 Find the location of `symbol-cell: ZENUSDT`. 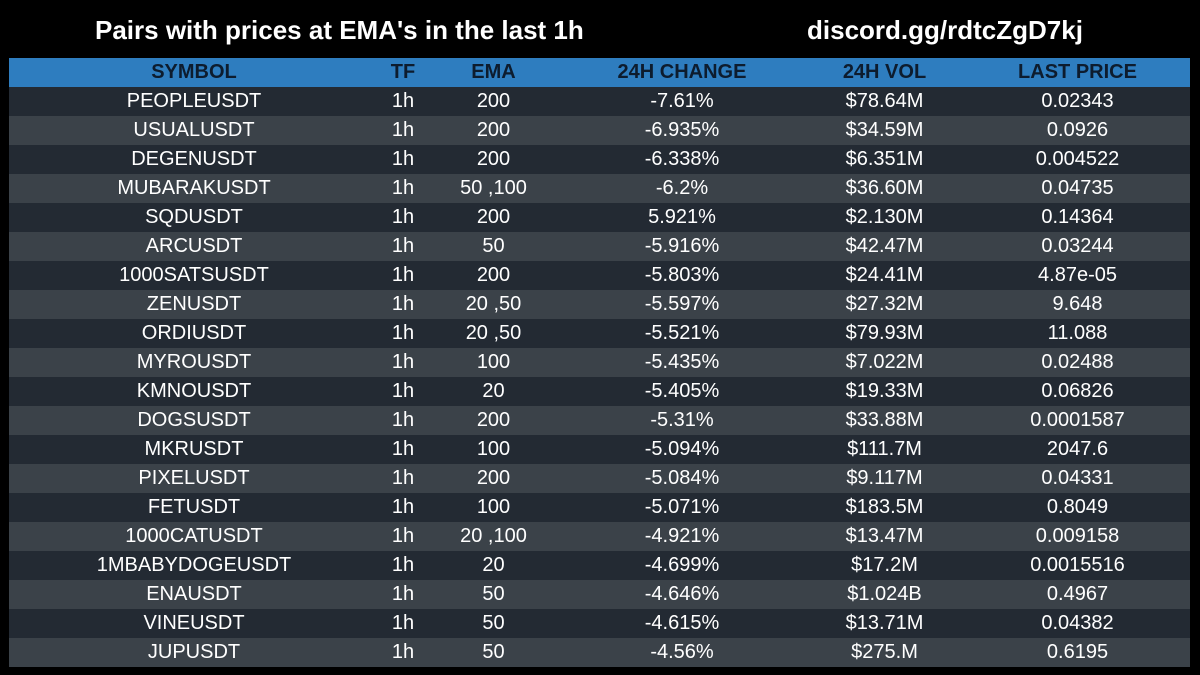

symbol-cell: ZENUSDT is located at coordinates (194, 304).